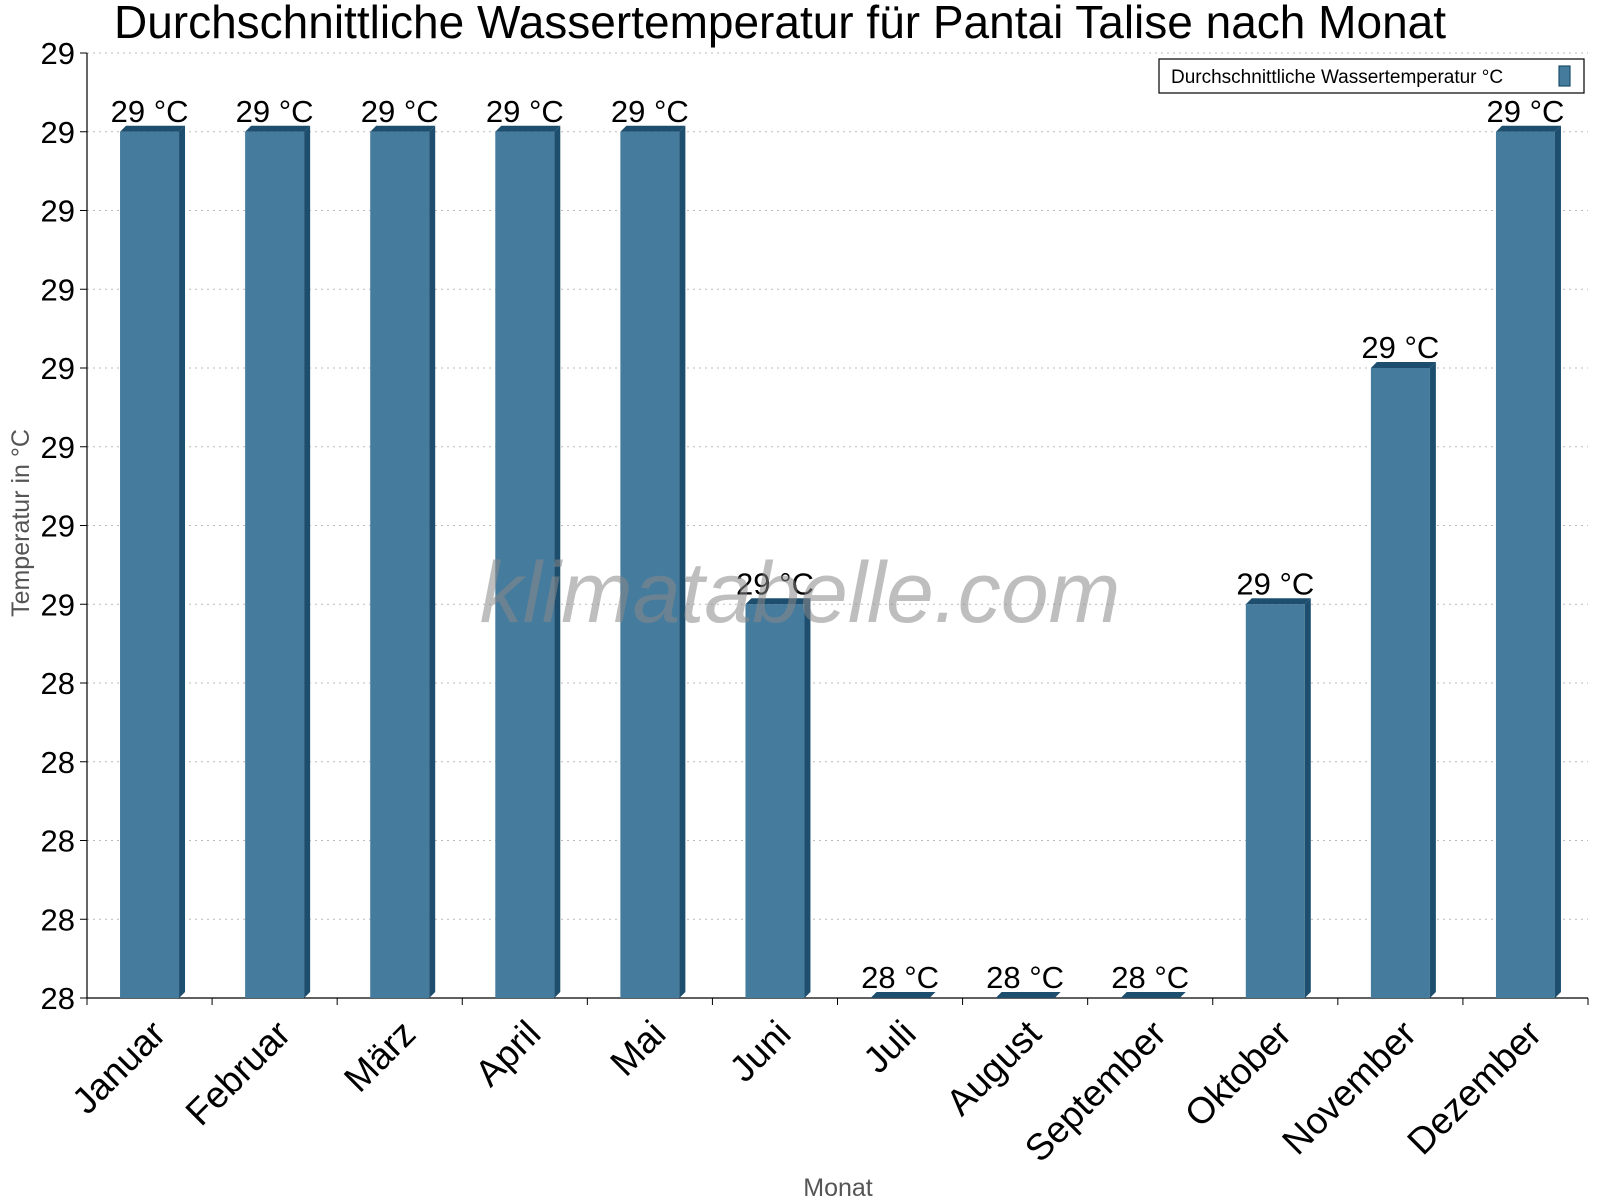 This screenshot has width=1600, height=1200. I want to click on legend: Durchschnittliche Wassertemperatur °C, so click(1371, 76).